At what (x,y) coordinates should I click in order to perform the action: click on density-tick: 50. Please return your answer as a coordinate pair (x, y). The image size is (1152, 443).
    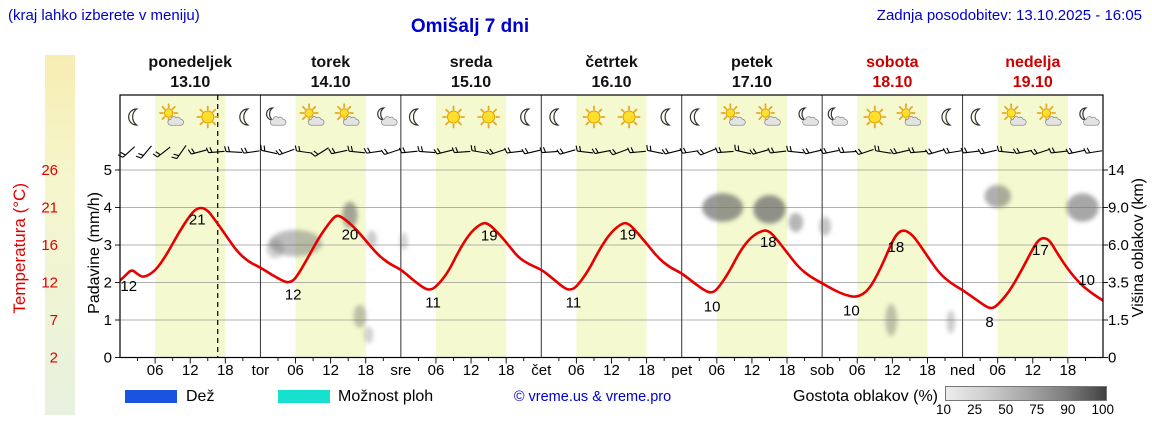
    Looking at the image, I should click on (1006, 409).